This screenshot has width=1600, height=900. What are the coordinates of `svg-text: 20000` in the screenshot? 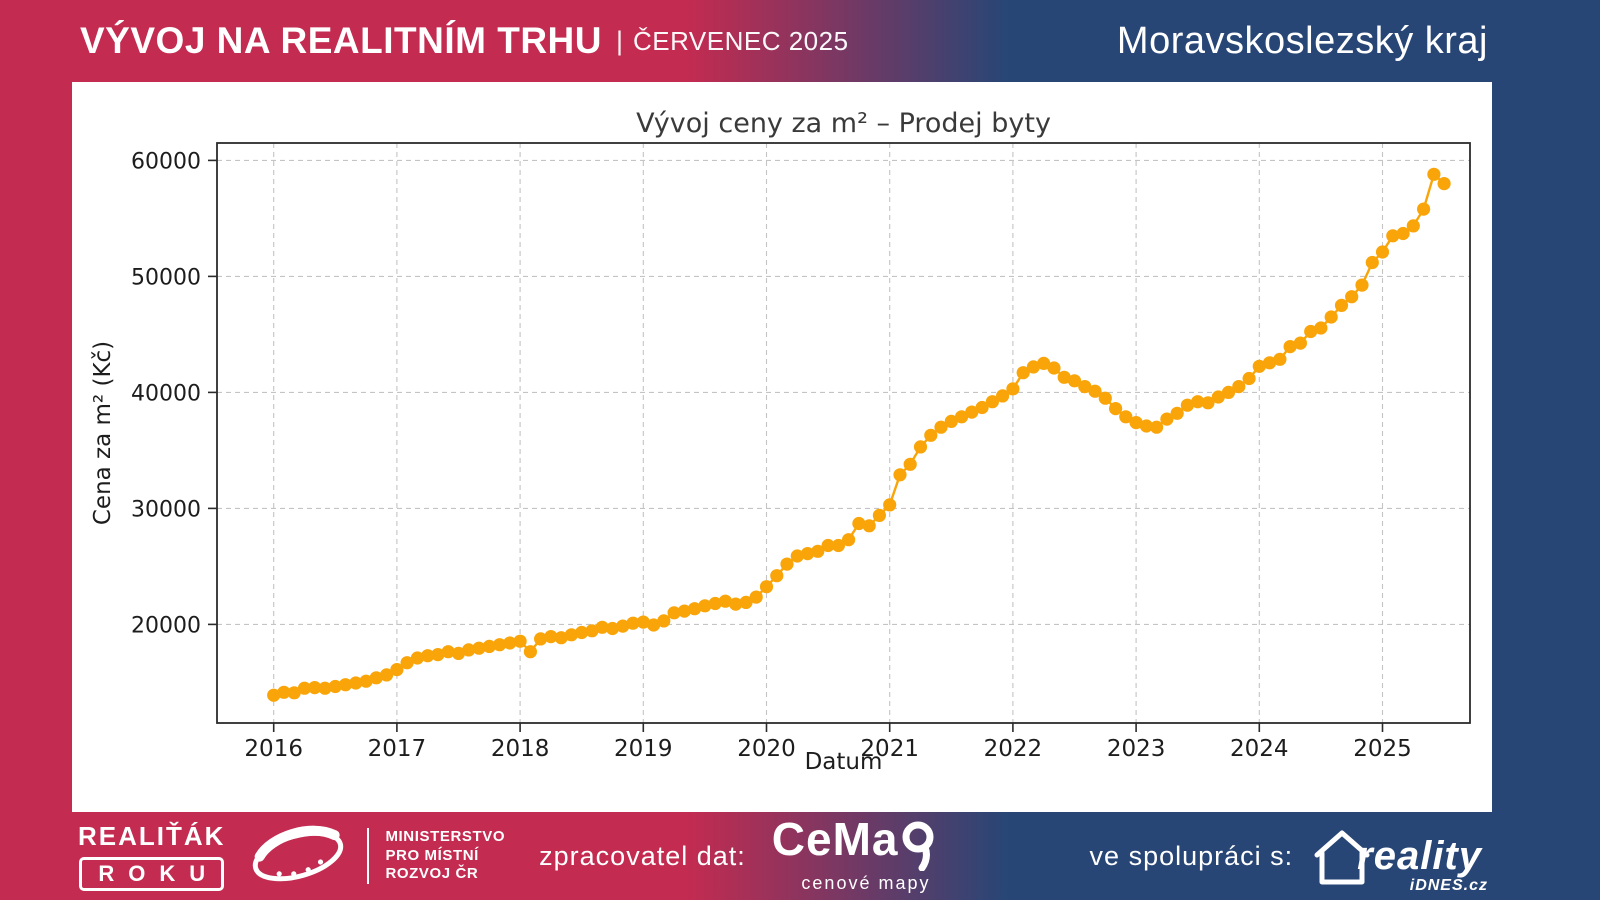 It's located at (166, 625).